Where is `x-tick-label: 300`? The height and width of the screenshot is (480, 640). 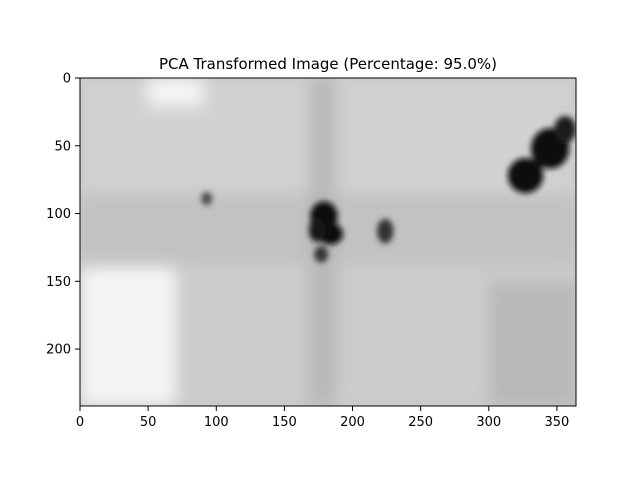
x-tick-label: 300 is located at coordinates (488, 422).